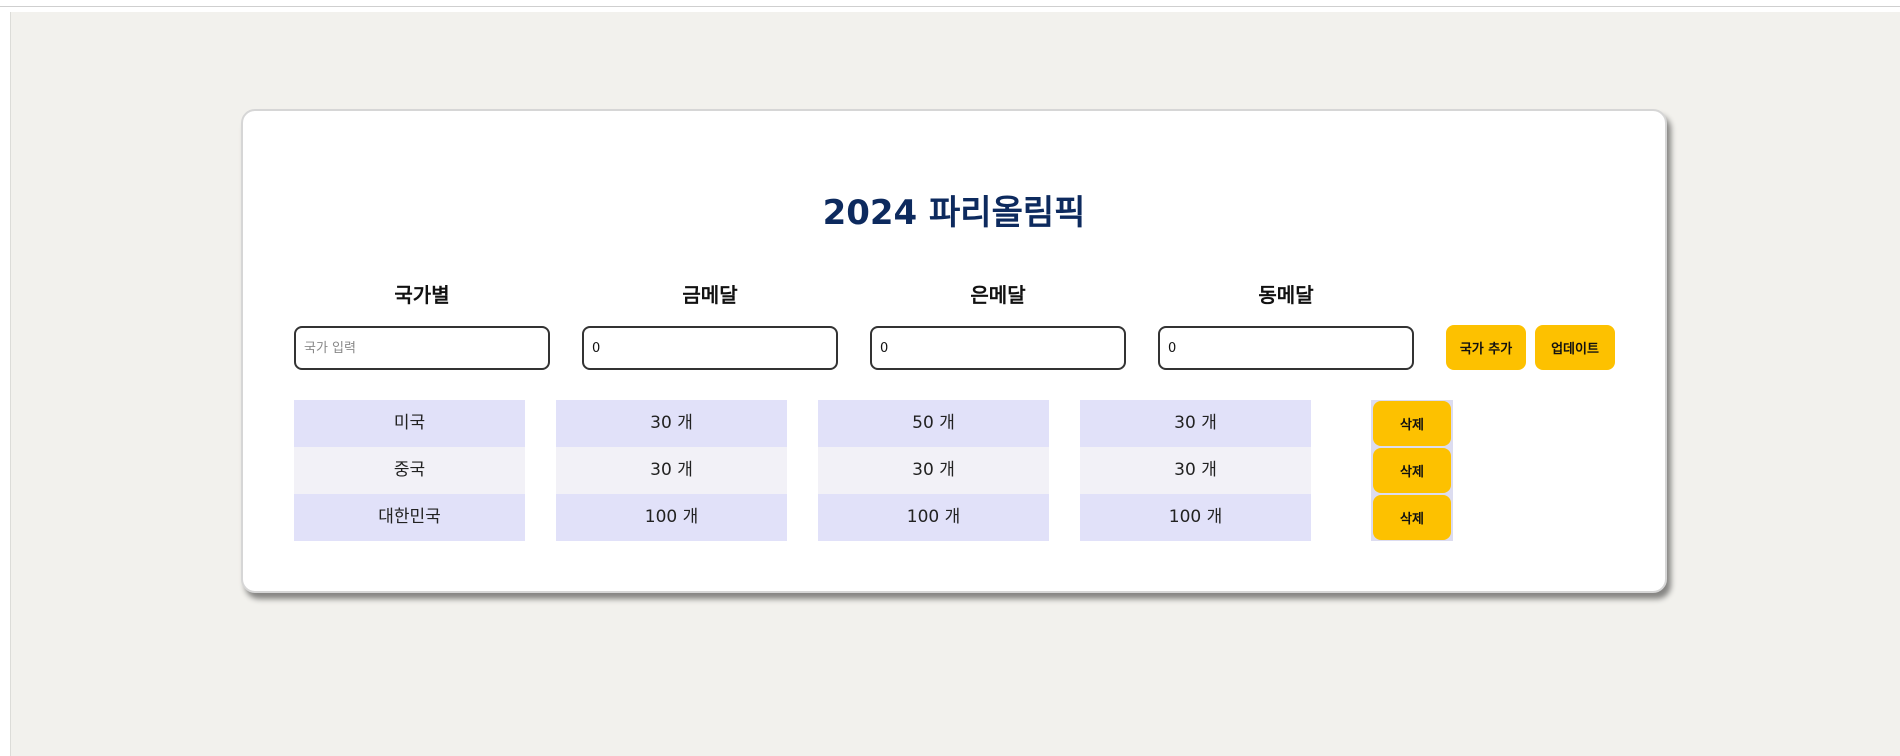 The image size is (1900, 756). I want to click on update-button: 업데이트, so click(1575, 347).